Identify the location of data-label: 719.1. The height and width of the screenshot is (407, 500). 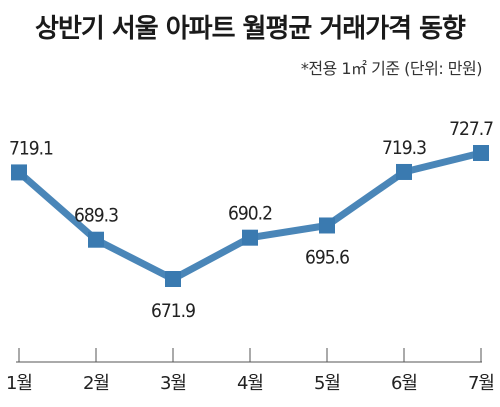
(31, 148).